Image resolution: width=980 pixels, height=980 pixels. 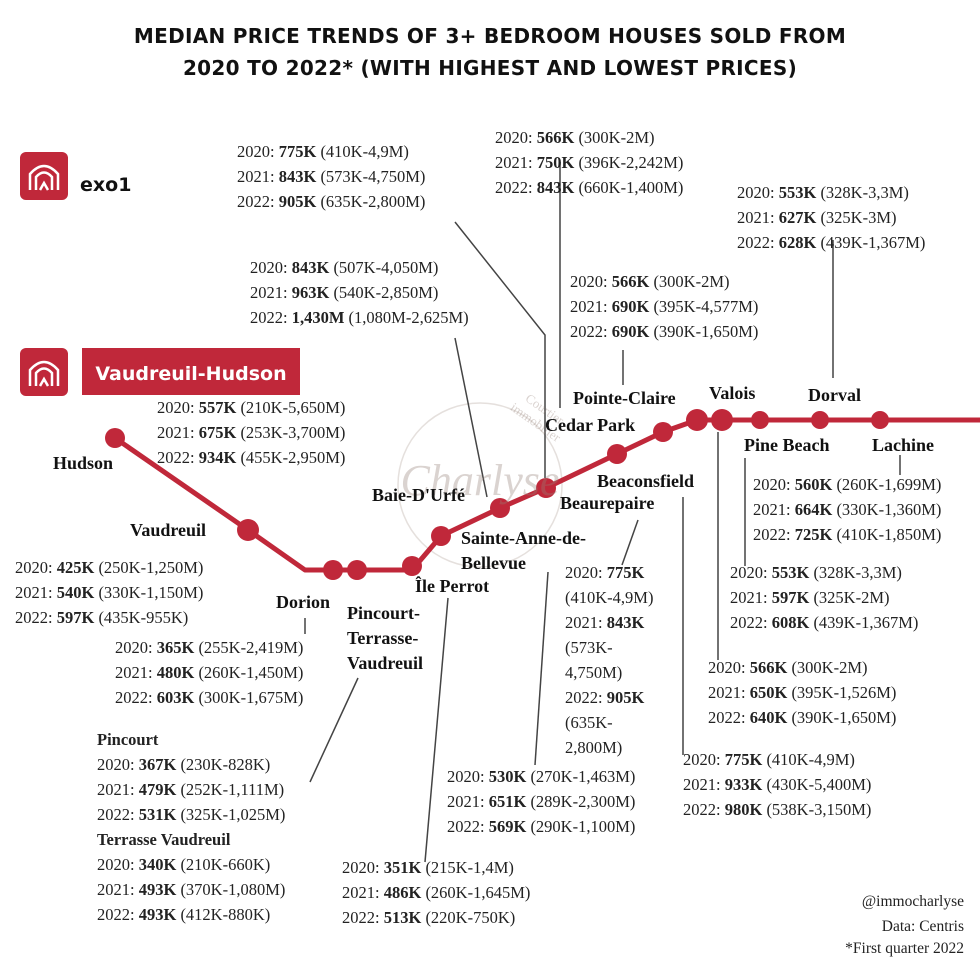 What do you see at coordinates (470, 917) in the screenshot?
I see `price-range: (220K-750K)` at bounding box center [470, 917].